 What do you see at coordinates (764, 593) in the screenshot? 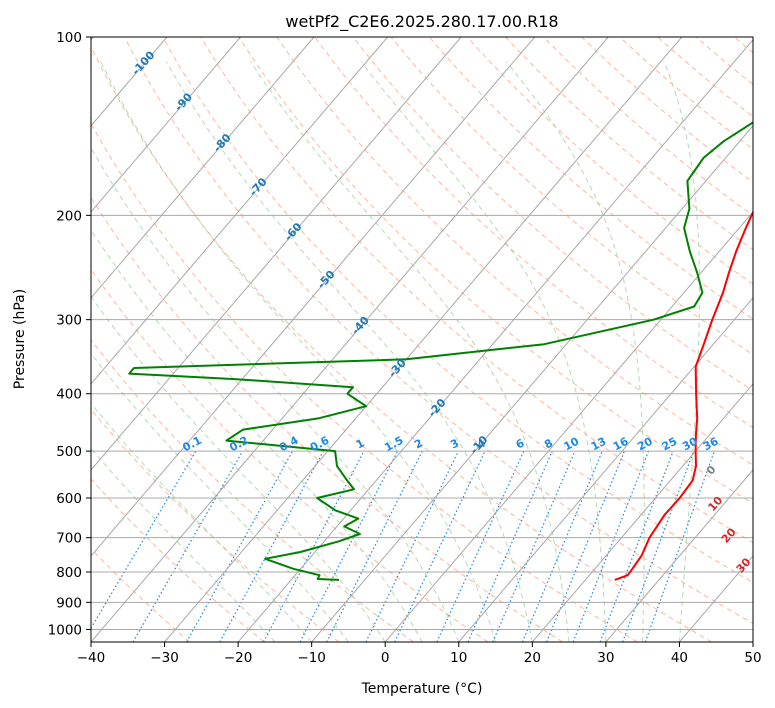
I see `dry-adiabat-label: 40` at bounding box center [764, 593].